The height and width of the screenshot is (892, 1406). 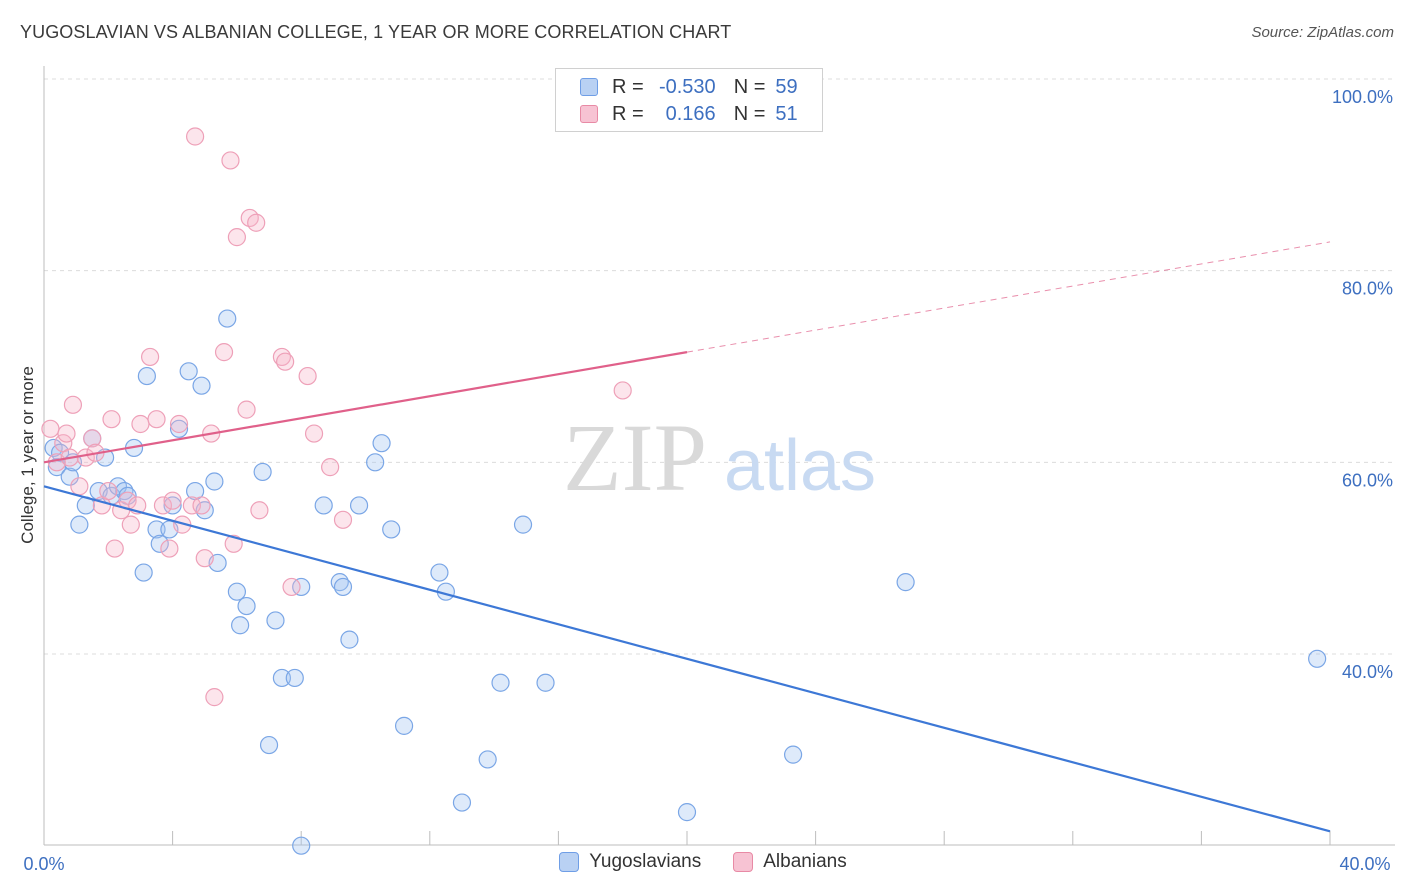 I want to click on series-legend: Yugoslavians Albanians, so click(x=703, y=862).